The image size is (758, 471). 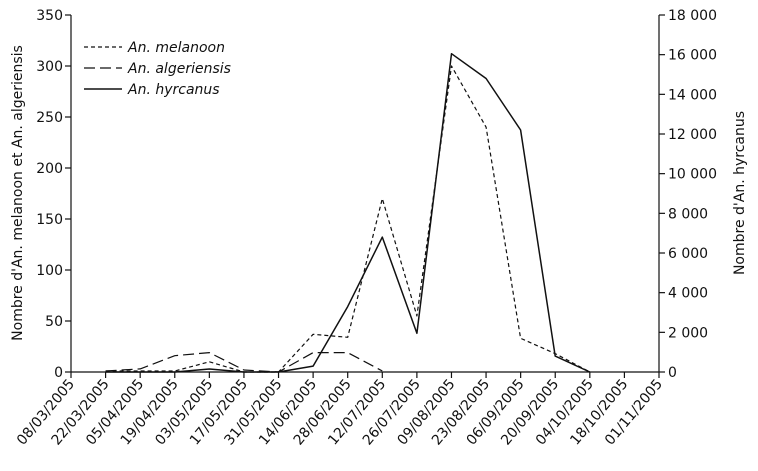 I want to click on legend-label-hyrcanus: An. hyrcanus, so click(x=173, y=90).